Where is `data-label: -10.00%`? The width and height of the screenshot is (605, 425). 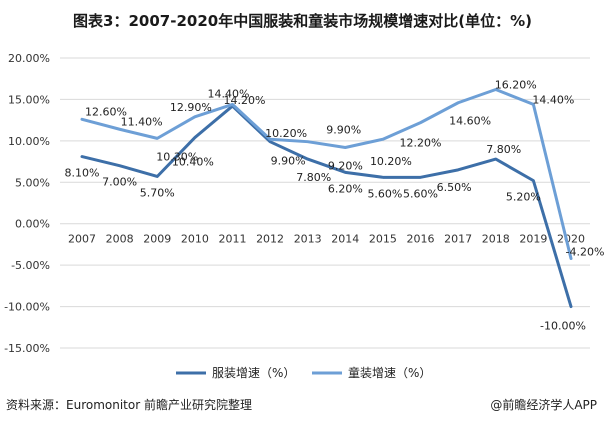 data-label: -10.00% is located at coordinates (563, 326).